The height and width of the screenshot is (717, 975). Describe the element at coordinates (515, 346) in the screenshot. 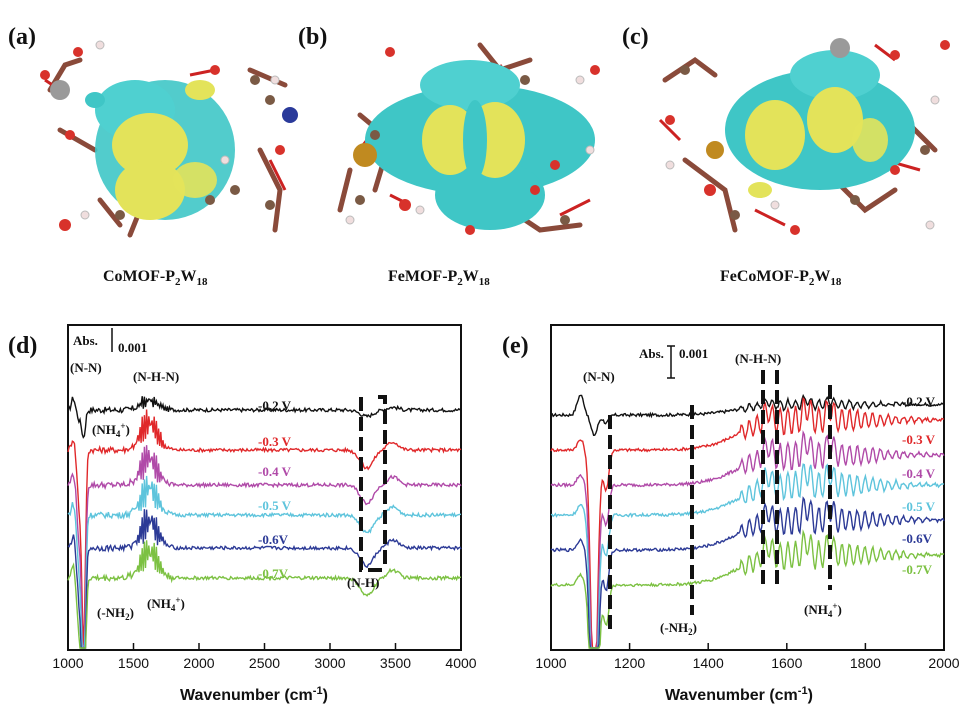

I see `panel-e-label: (e)` at that location.